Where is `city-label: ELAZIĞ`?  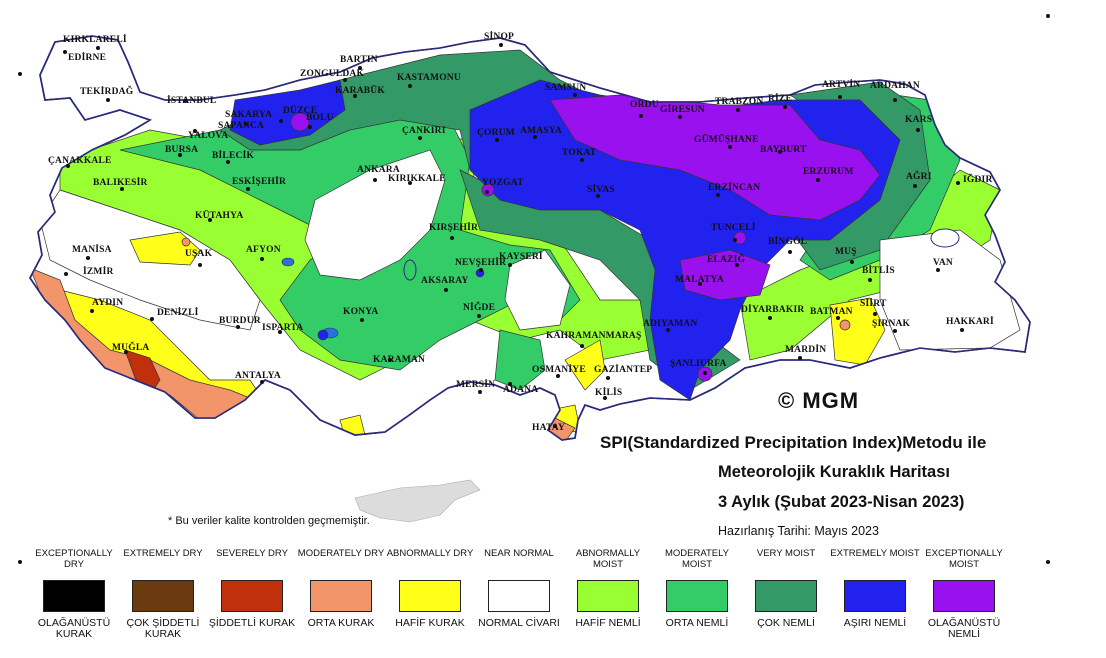 city-label: ELAZIĞ is located at coordinates (726, 258).